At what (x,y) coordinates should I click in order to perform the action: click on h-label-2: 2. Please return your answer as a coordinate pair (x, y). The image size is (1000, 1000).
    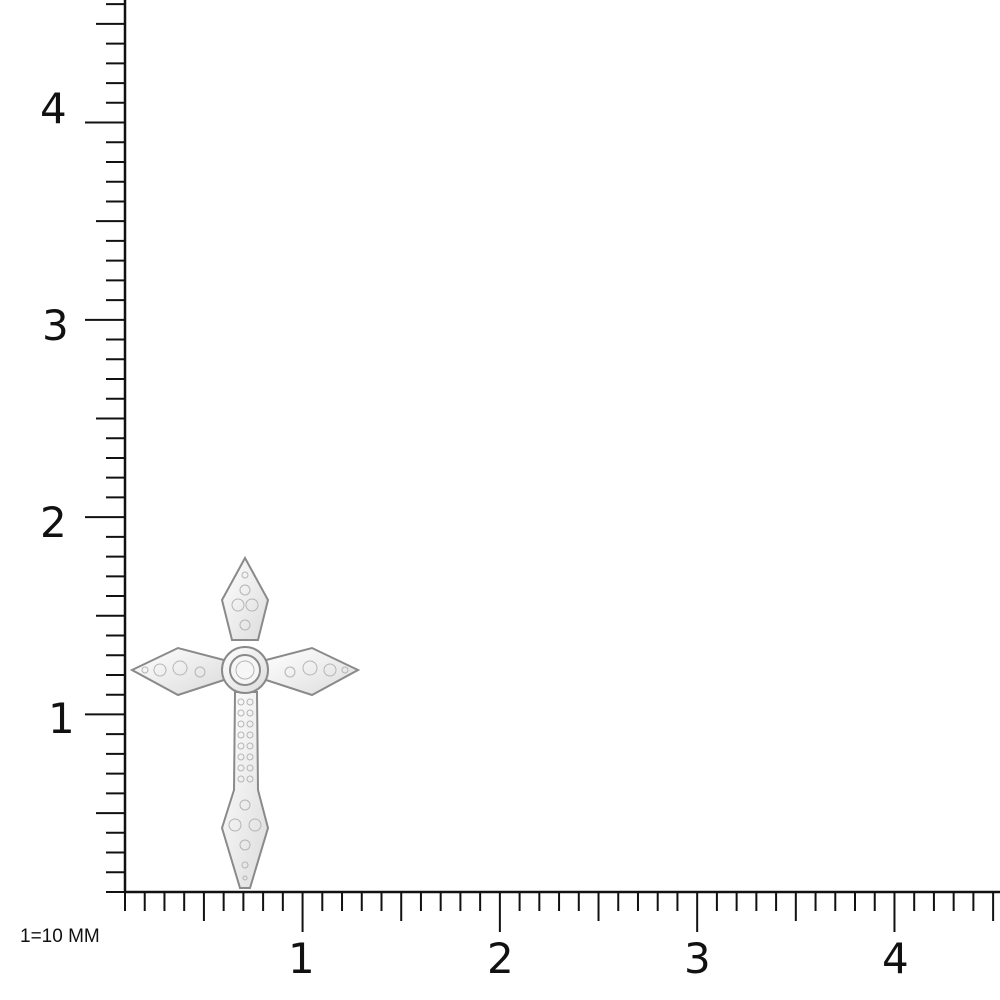
    Looking at the image, I should click on (500, 958).